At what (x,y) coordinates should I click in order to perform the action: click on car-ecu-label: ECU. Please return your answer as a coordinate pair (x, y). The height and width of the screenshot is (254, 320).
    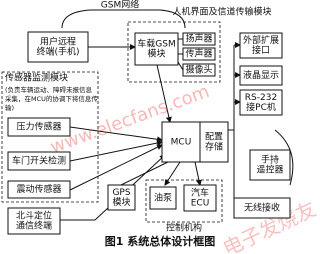
    Looking at the image, I should click on (200, 204).